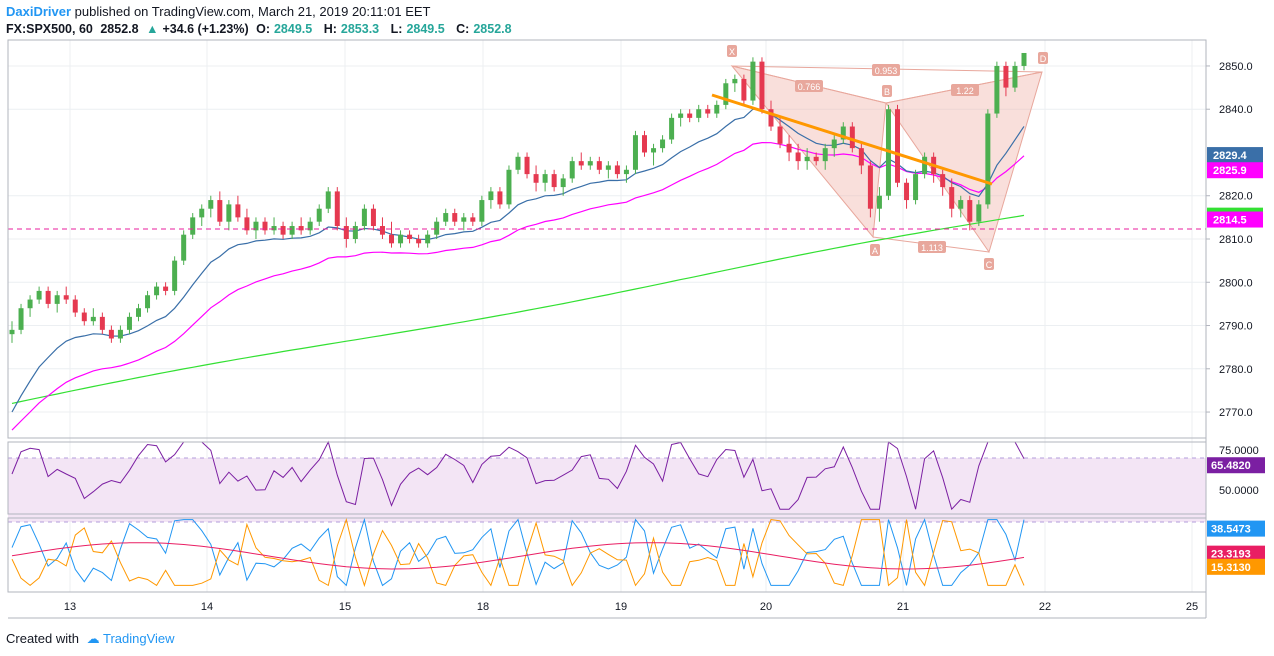 The width and height of the screenshot is (1274, 656). What do you see at coordinates (293, 29) in the screenshot?
I see `open-value: 2849.5` at bounding box center [293, 29].